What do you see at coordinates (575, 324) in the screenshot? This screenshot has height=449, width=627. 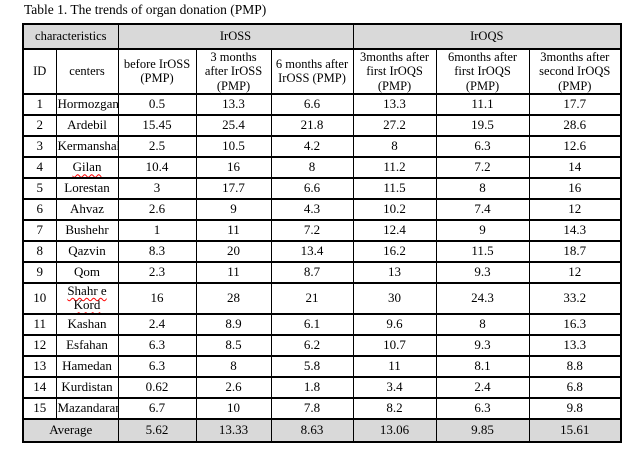 I see `value-cell: 16.3` at bounding box center [575, 324].